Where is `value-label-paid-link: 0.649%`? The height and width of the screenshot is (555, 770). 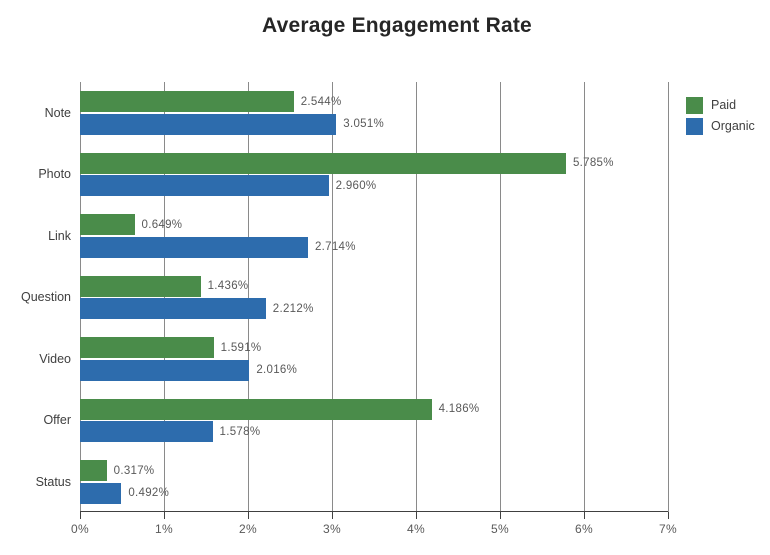
value-label-paid-link: 0.649% is located at coordinates (162, 224).